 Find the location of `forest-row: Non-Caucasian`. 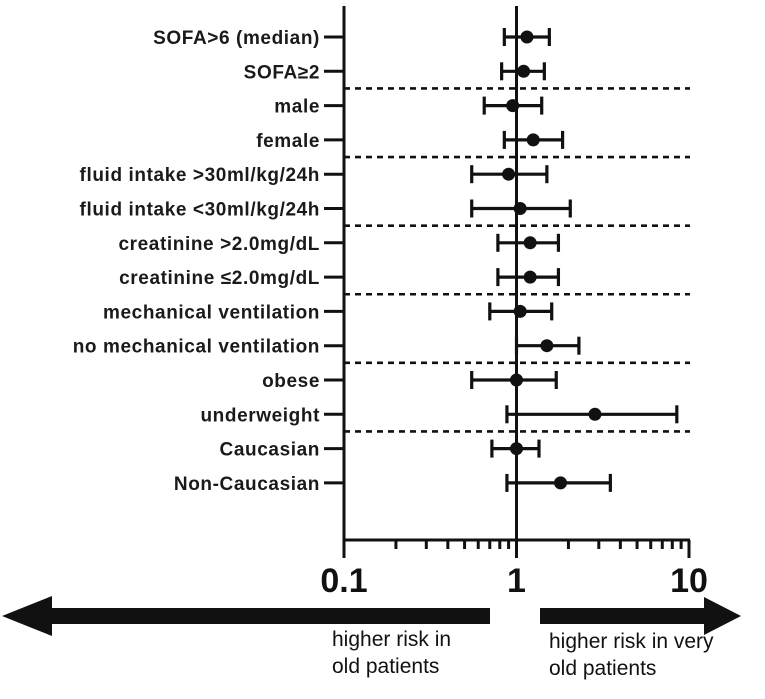

forest-row: Non-Caucasian is located at coordinates (393, 484).